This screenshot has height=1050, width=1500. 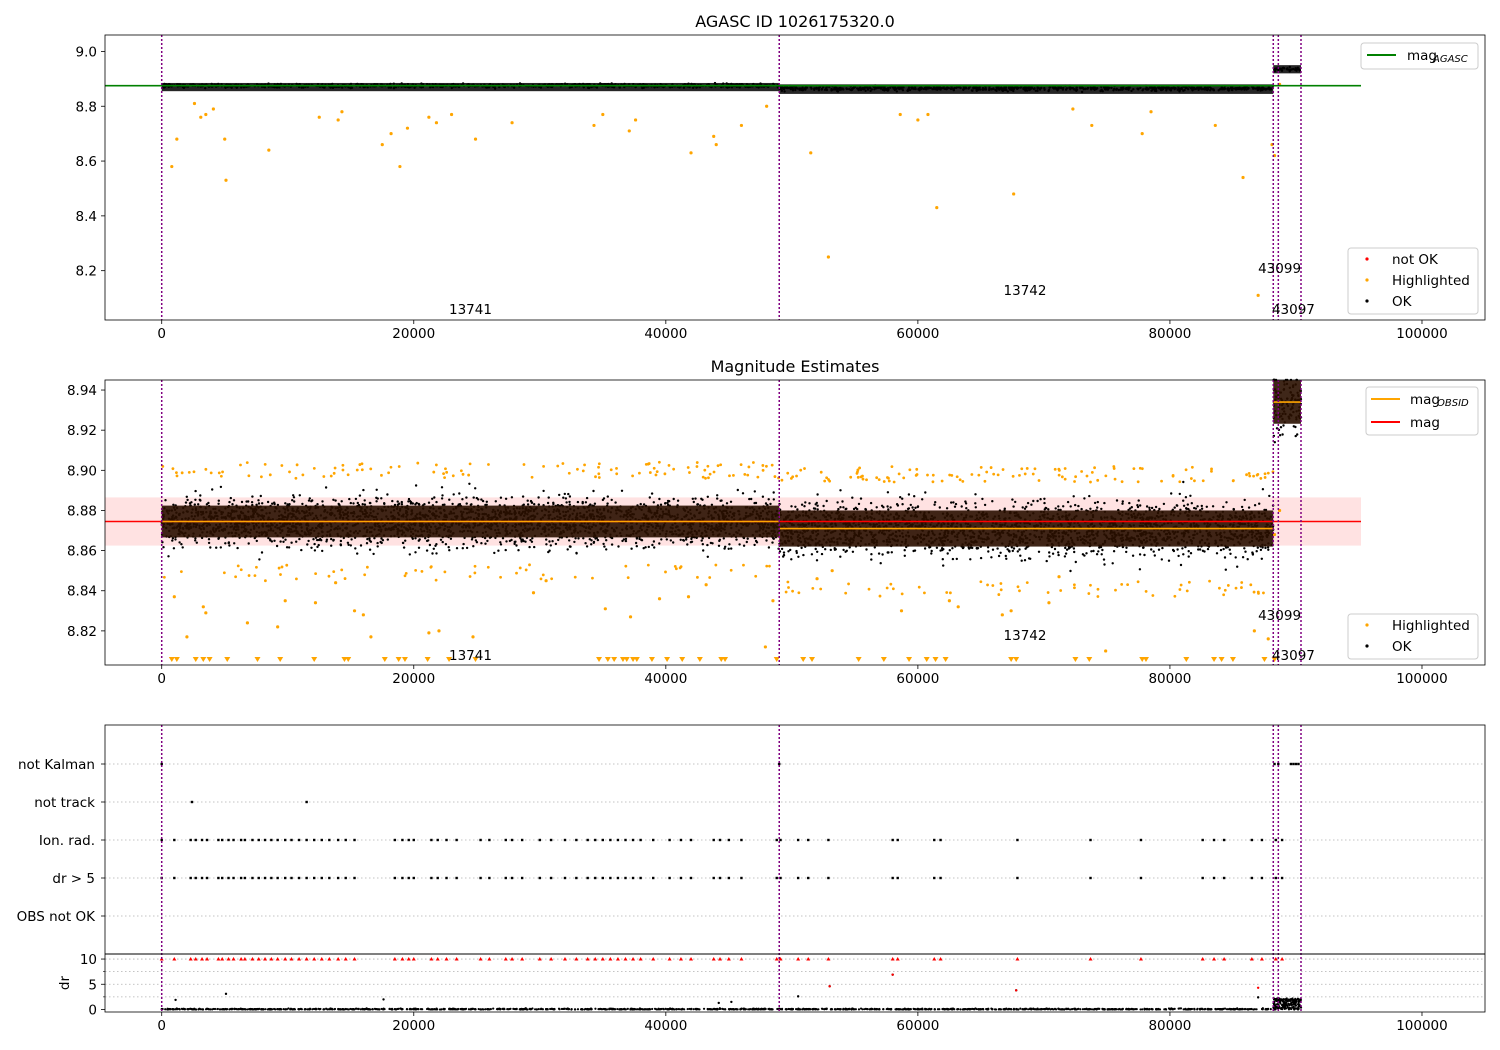 I want to click on obsid-label-13742: 13742, so click(x=1025, y=291).